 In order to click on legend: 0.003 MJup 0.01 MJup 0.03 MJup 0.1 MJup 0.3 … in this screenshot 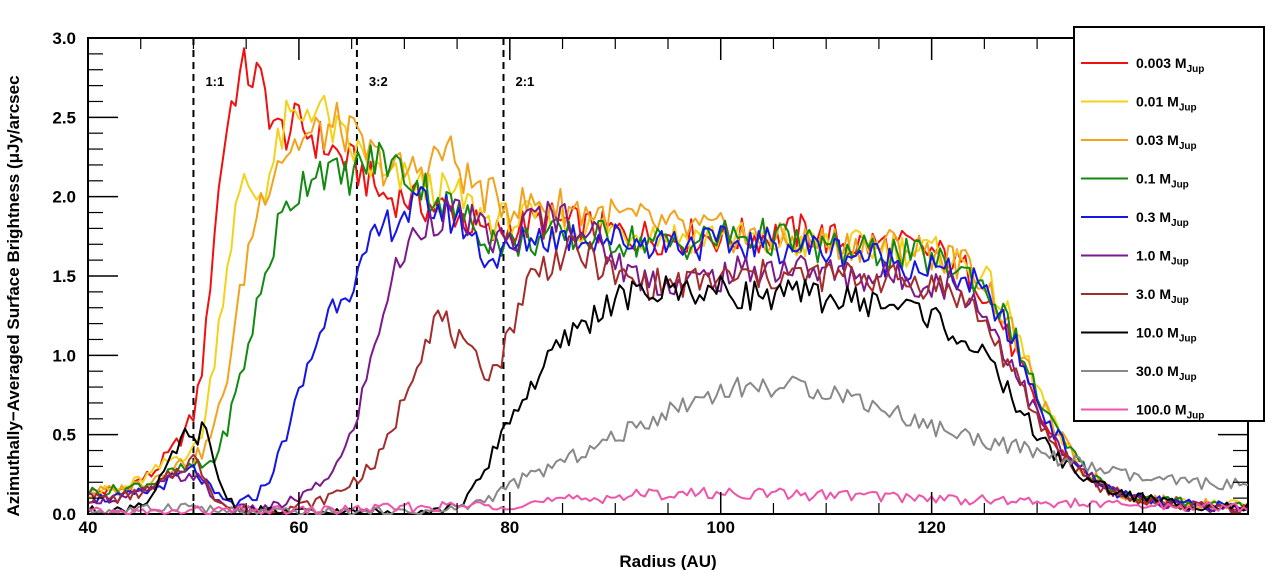, I will do `click(1169, 224)`.